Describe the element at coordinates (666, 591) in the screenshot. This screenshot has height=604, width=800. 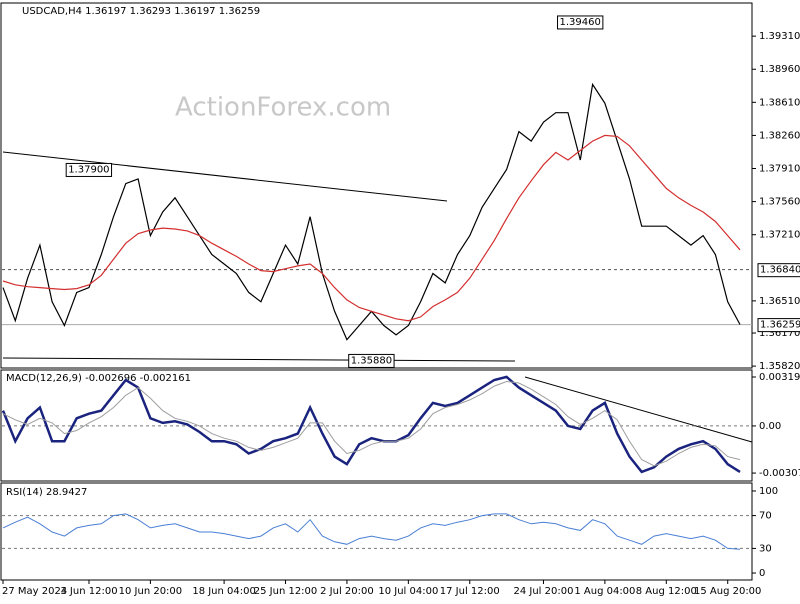
I see `x-tick-label: 8 Aug 12:00` at that location.